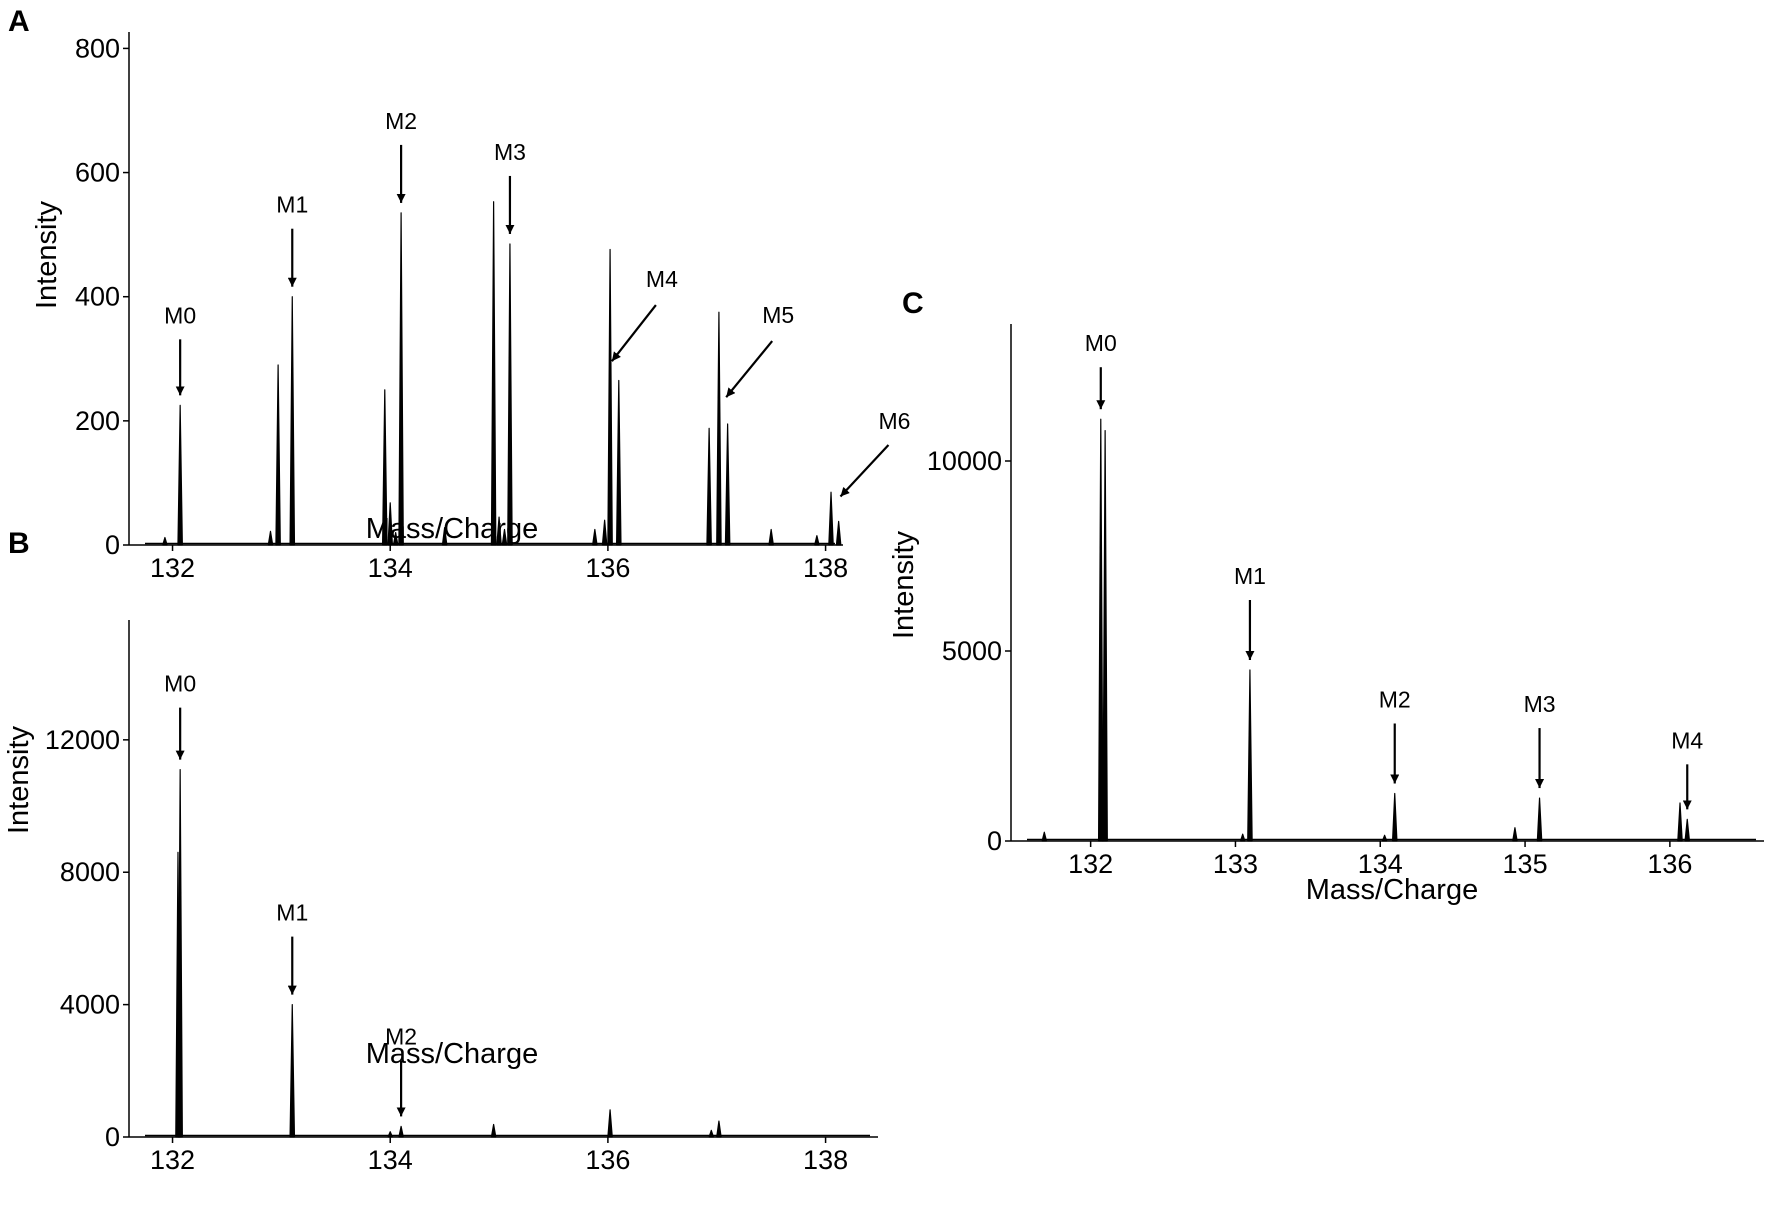  I want to click on y-tick-label: 4000, so click(90, 1005).